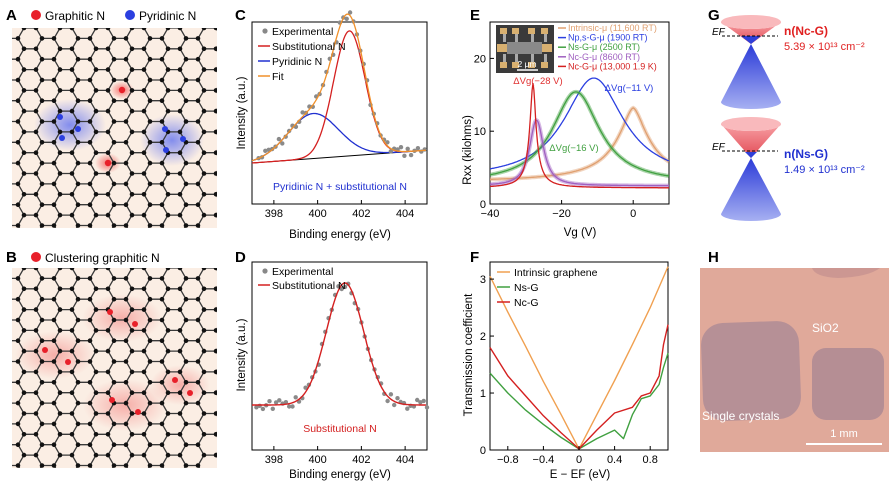  I want to click on ylabel-f: Transmission coefficient, so click(469, 355).